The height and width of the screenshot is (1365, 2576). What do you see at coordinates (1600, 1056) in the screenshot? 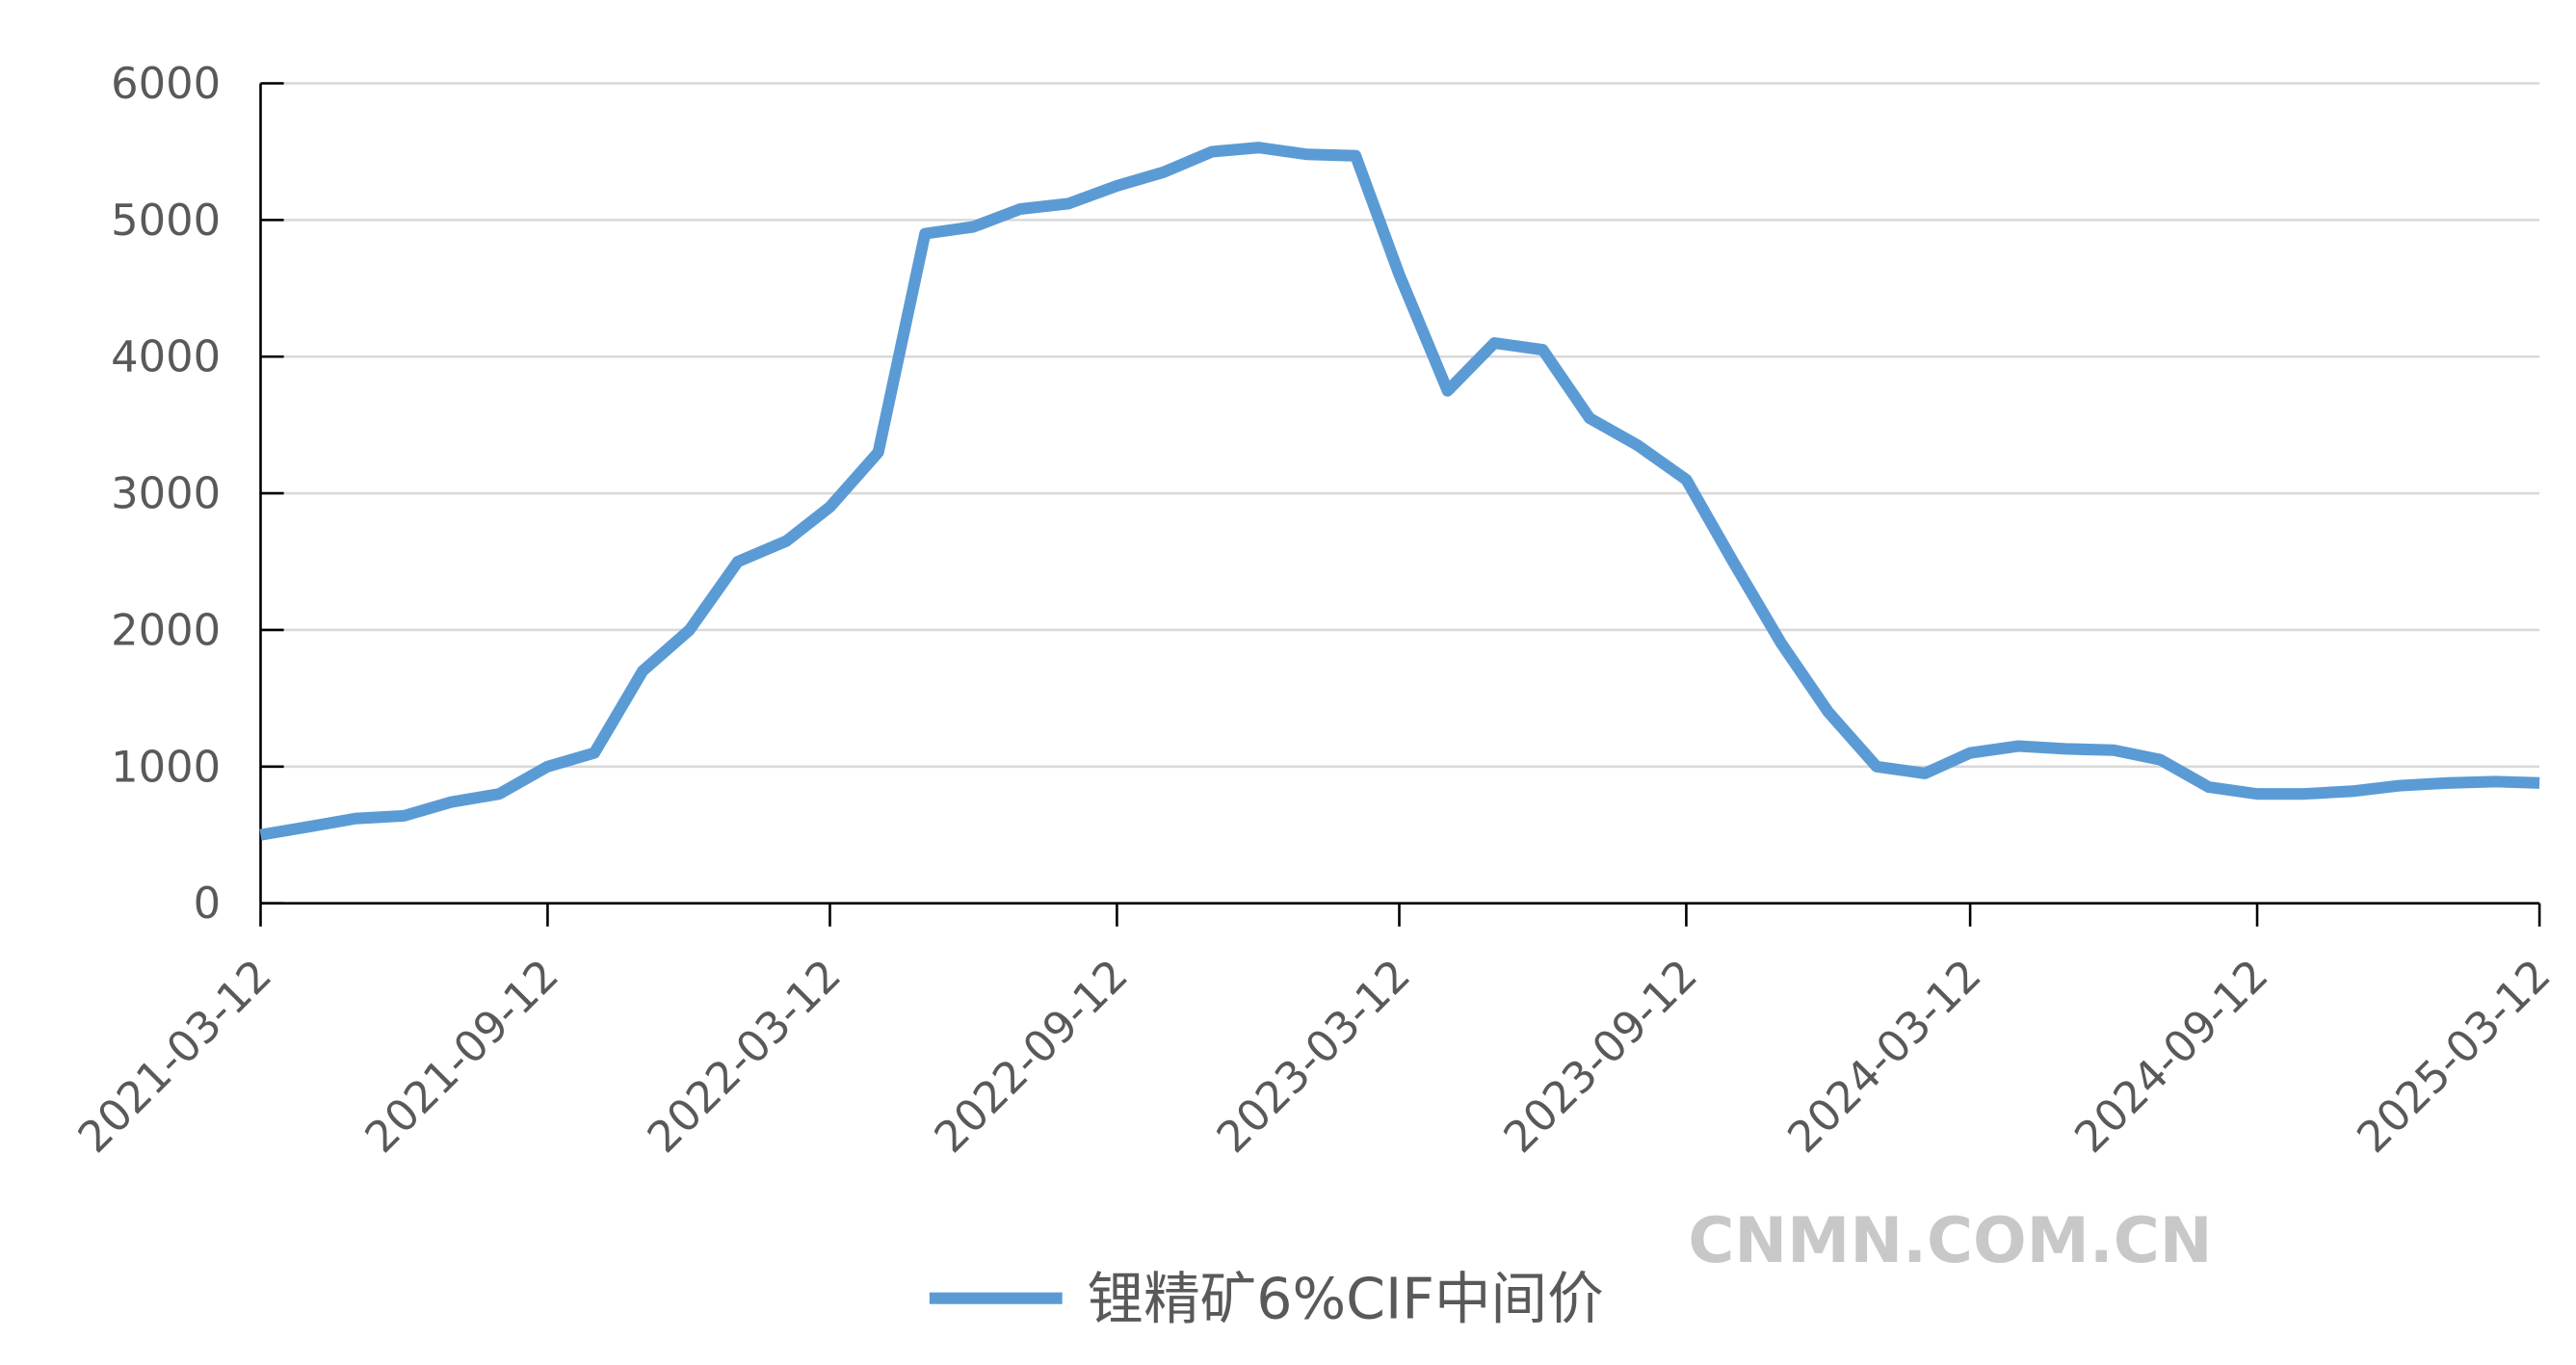
I see `x-tick-label: 2023-09-12` at bounding box center [1600, 1056].